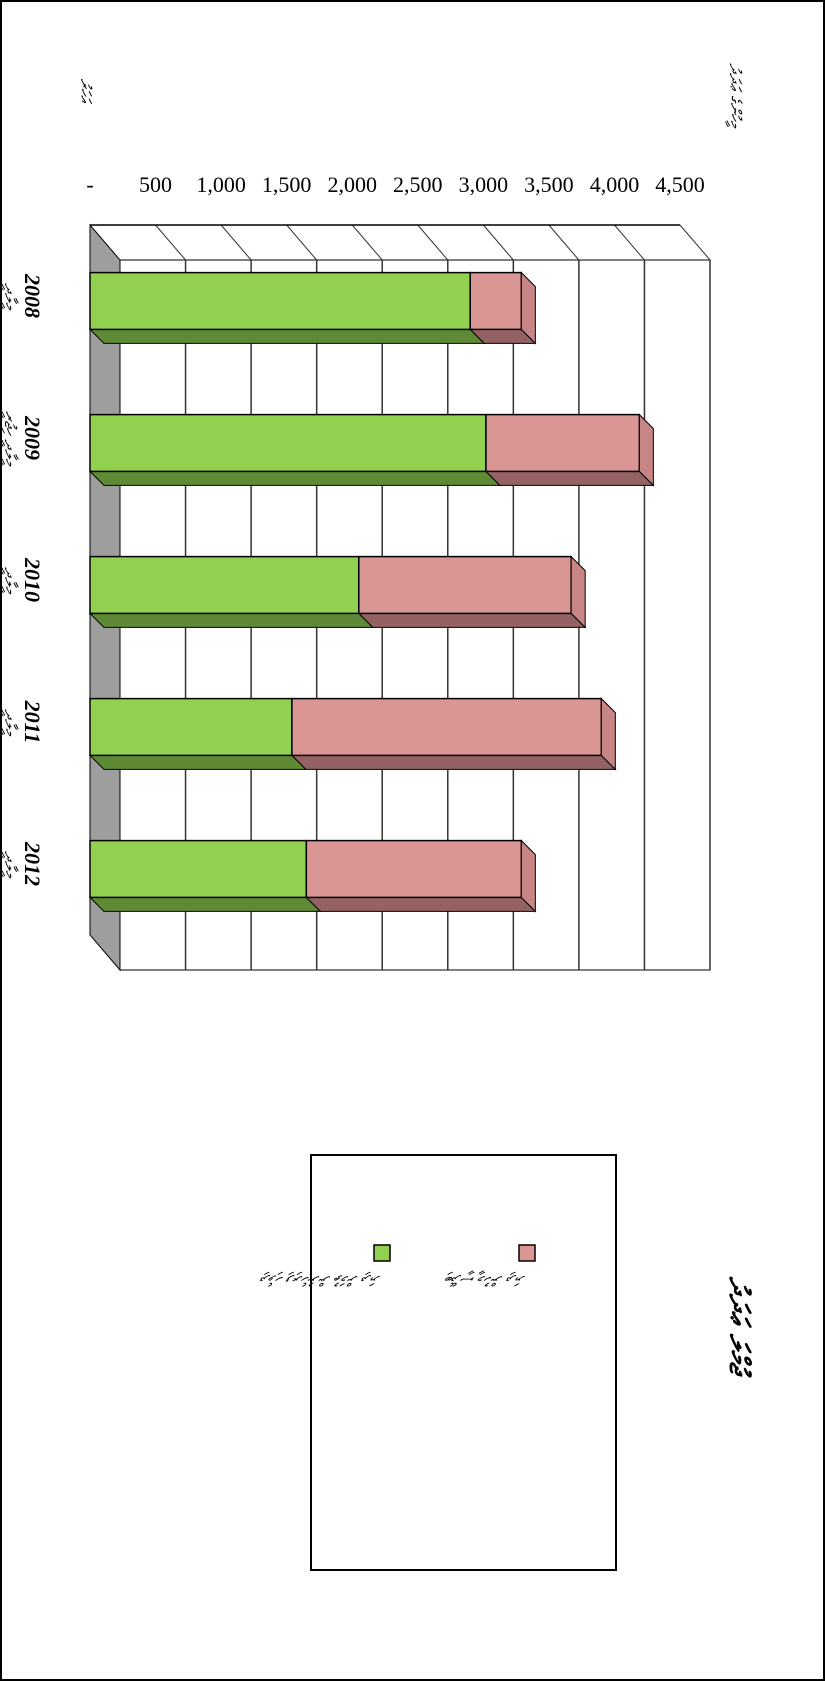  I want to click on tick-label: 3,000, so click(484, 184).